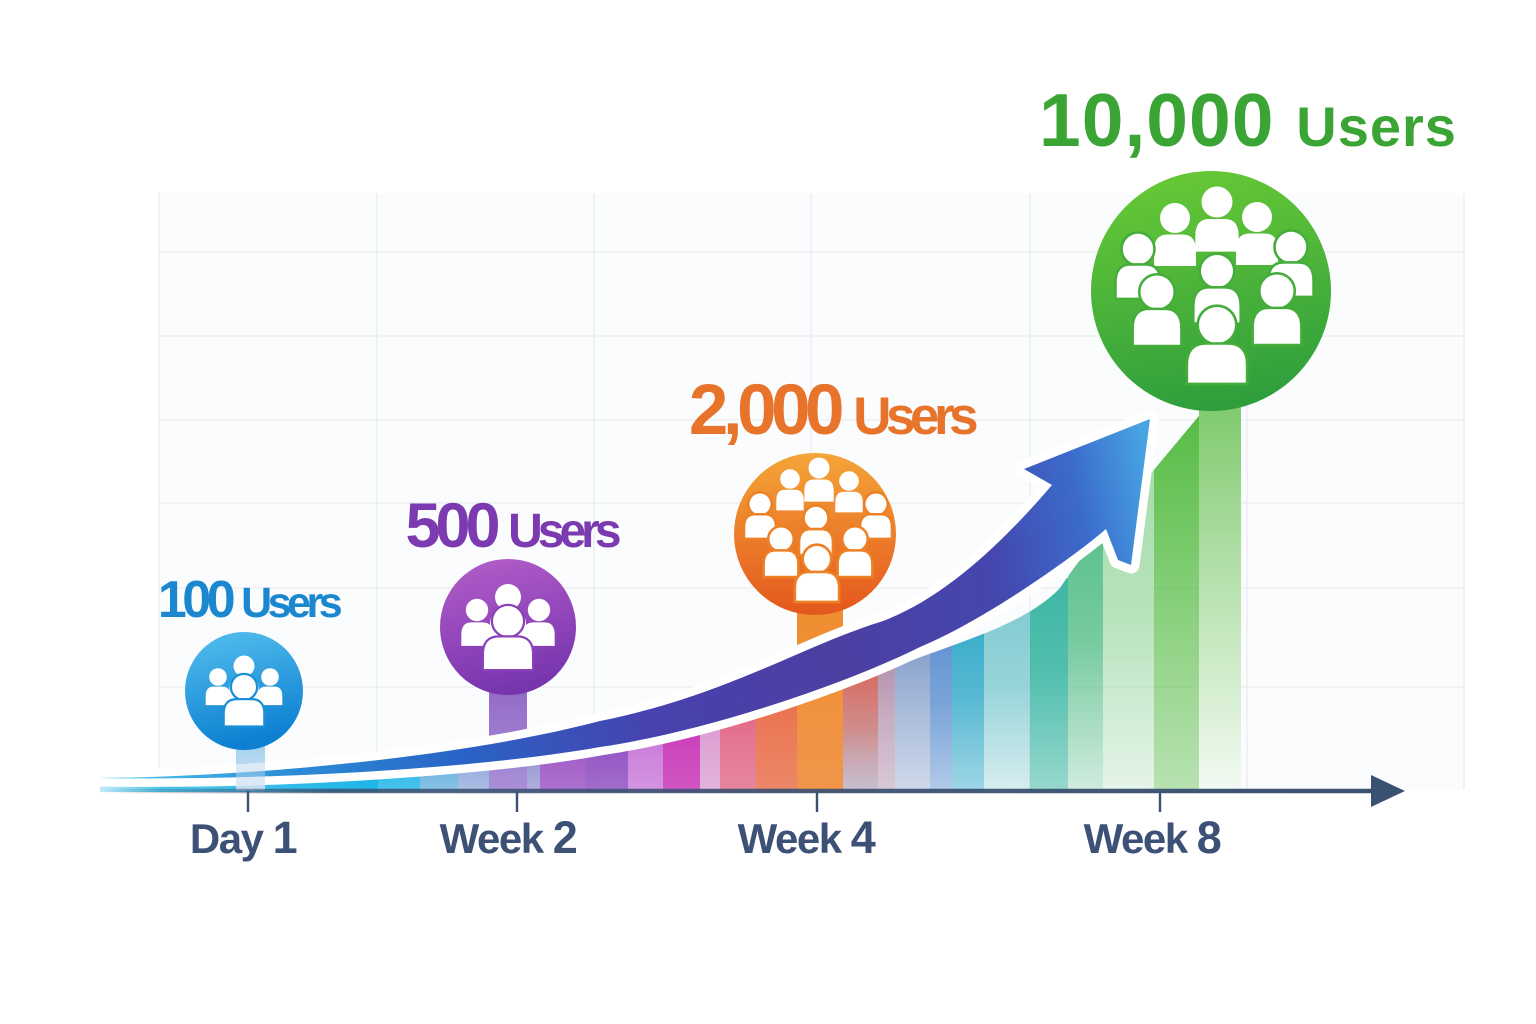 This screenshot has width=1536, height=1024. Describe the element at coordinates (1152, 837) in the screenshot. I see `svg-text: Week 8` at that location.